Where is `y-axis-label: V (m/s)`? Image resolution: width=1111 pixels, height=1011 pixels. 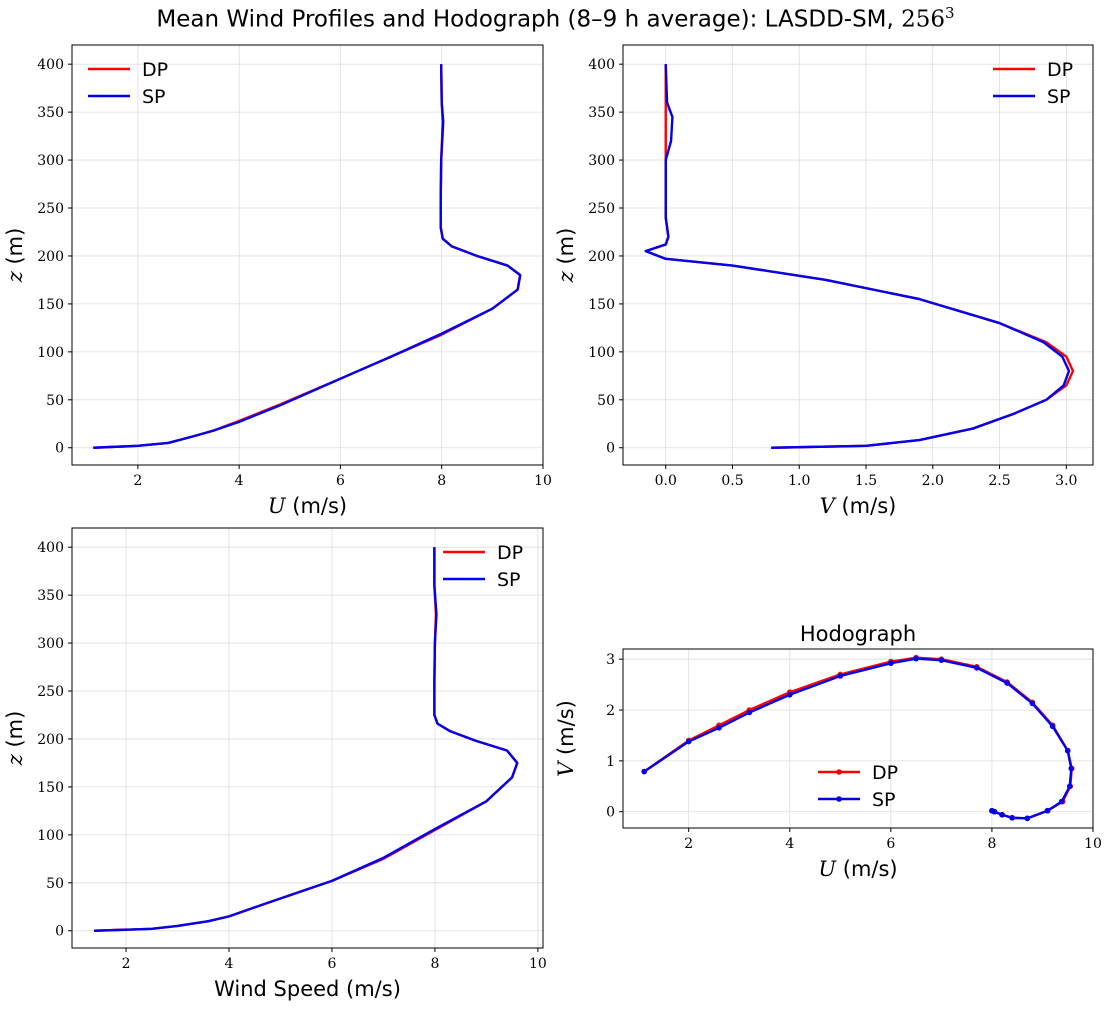 y-axis-label: V (m/s) is located at coordinates (566, 738).